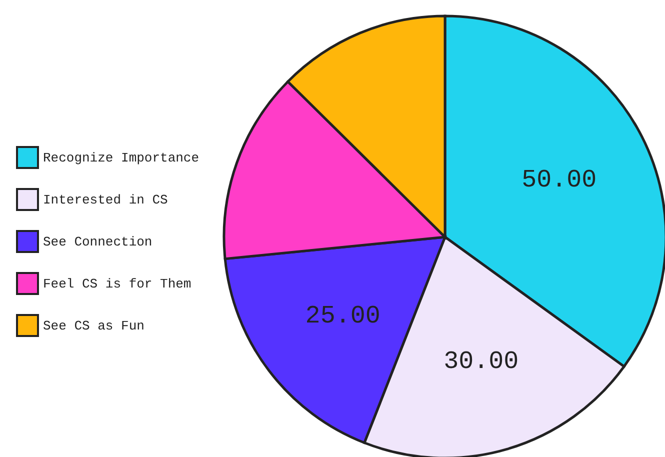  Describe the element at coordinates (93, 326) in the screenshot. I see `legend-label: See CS as Fun` at that location.